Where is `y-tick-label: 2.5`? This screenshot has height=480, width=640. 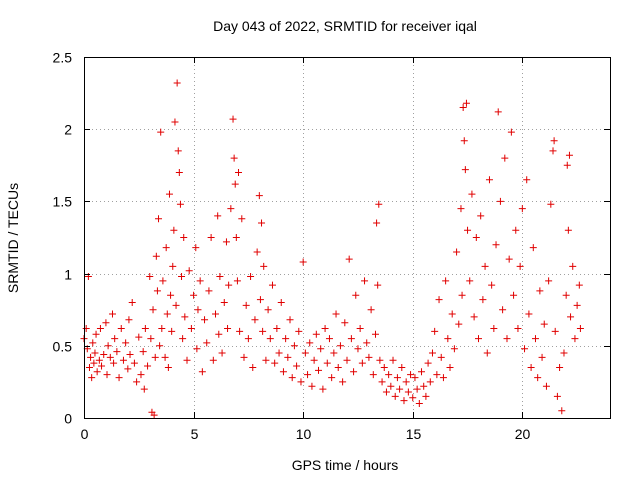
y-tick-label: 2.5 is located at coordinates (63, 58).